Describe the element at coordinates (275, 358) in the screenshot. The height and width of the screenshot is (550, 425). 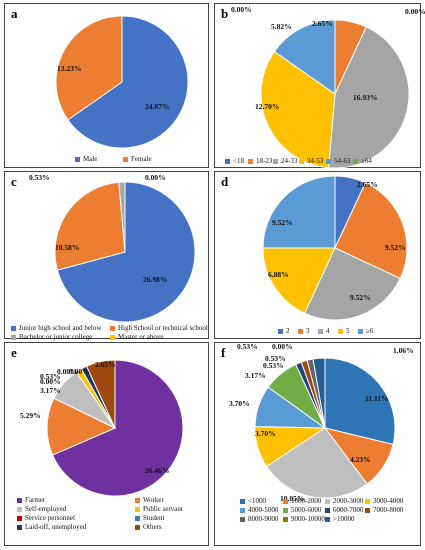
I see `data-label-f-6: 0.53%` at that location.